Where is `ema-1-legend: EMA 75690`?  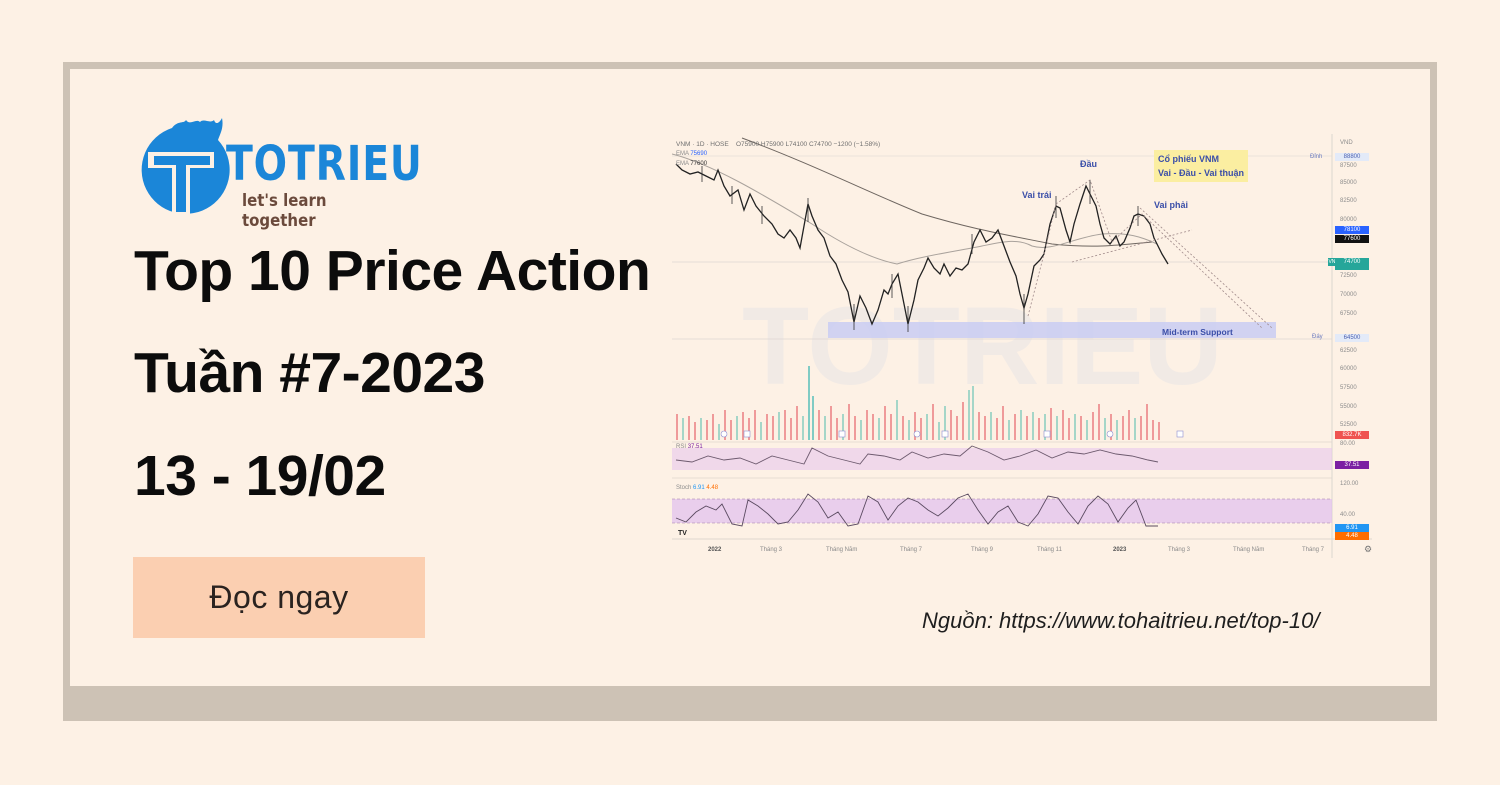
ema-1-legend: EMA 75690 is located at coordinates (692, 154).